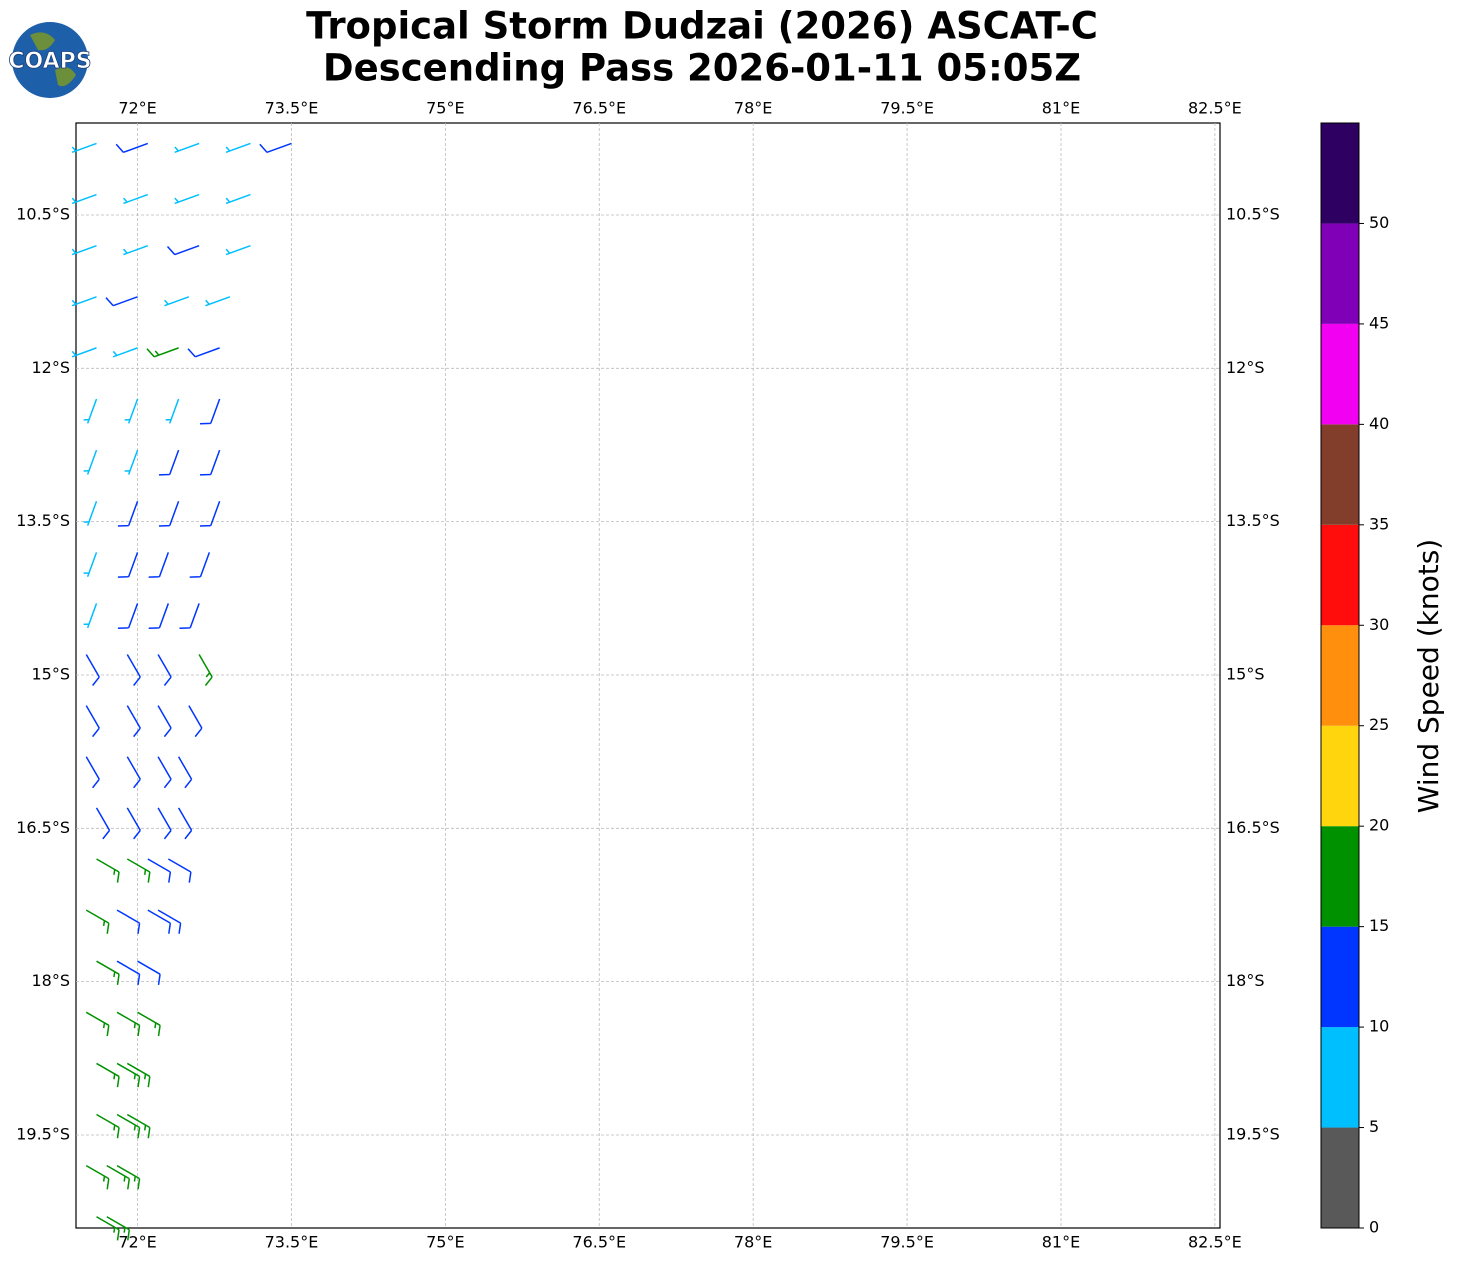  What do you see at coordinates (1379, 523) in the screenshot?
I see `colorbar-tick-label: 35` at bounding box center [1379, 523].